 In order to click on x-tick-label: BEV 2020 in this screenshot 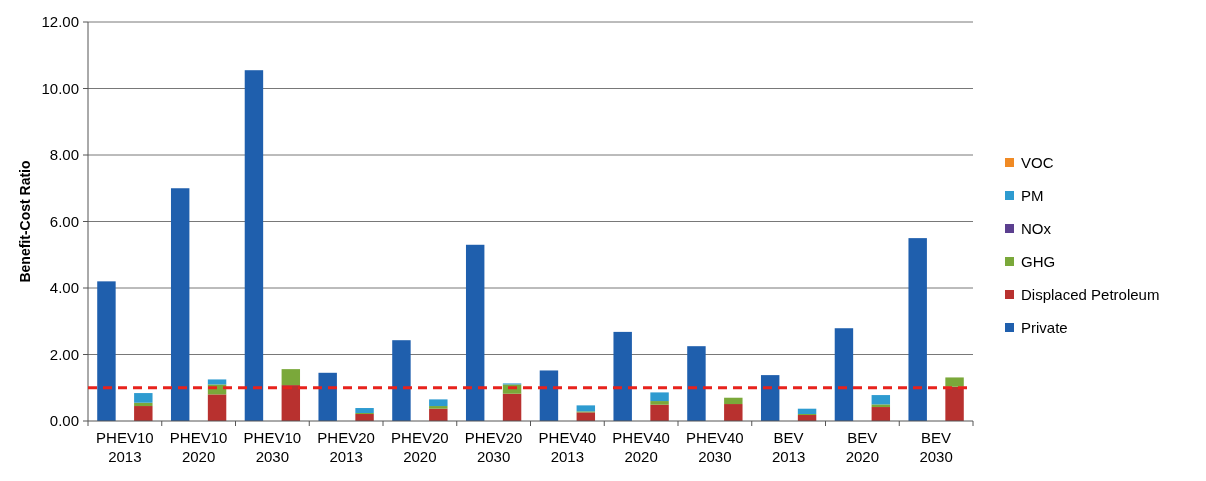, I will do `click(862, 447)`.